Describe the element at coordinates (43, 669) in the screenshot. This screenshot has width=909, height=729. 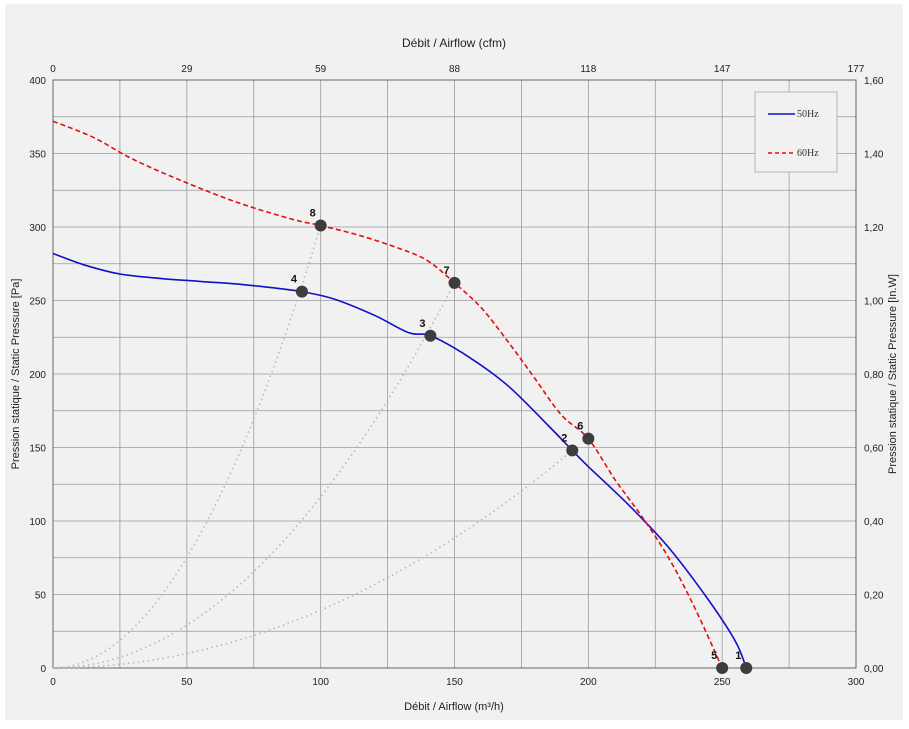
I see `y-tick-label: 0` at that location.